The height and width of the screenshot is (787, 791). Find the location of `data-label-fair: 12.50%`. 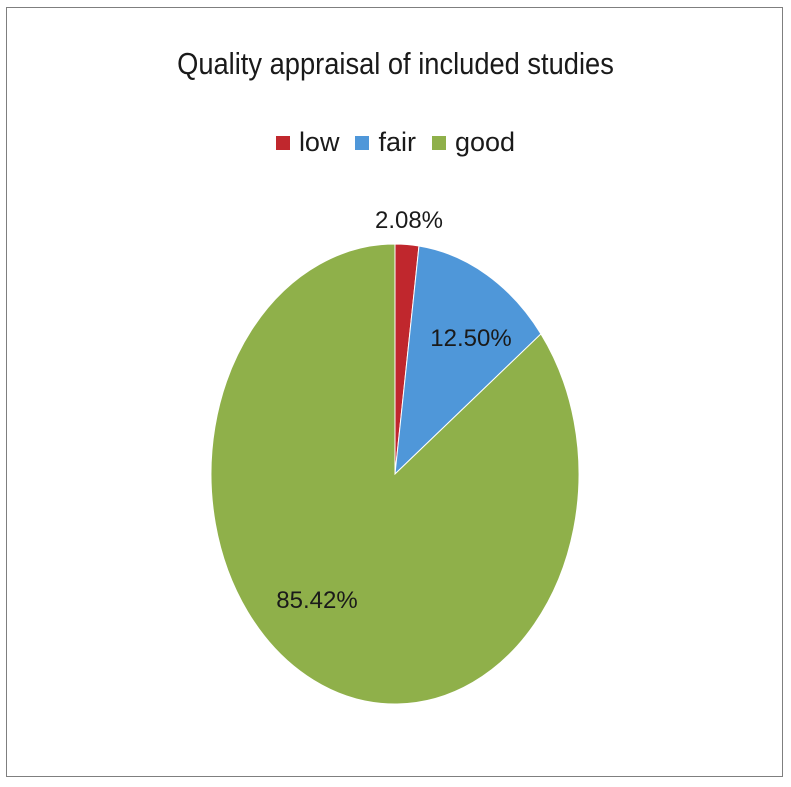

data-label-fair: 12.50% is located at coordinates (470, 338).